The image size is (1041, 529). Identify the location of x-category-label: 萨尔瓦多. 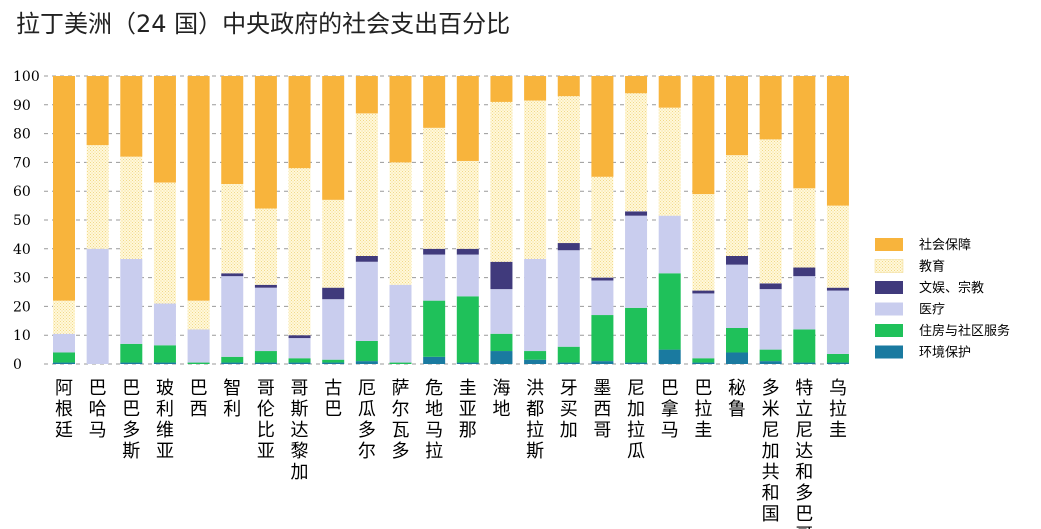
(401, 420).